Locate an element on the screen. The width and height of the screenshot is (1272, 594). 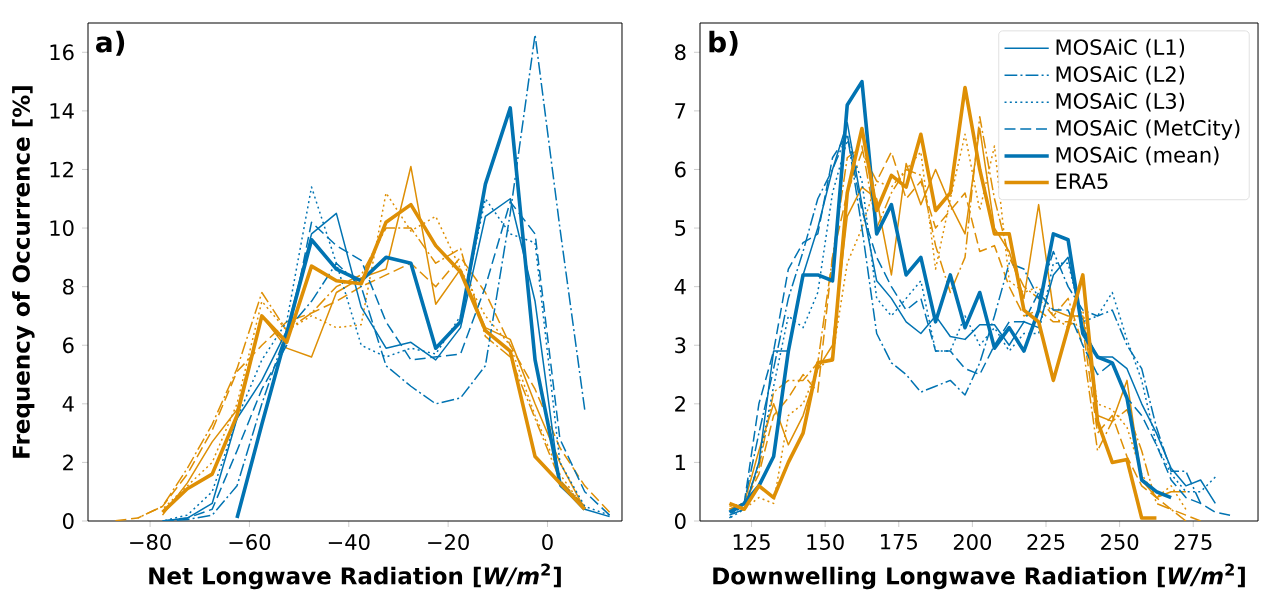
x-tick-label: −40 is located at coordinates (349, 542).